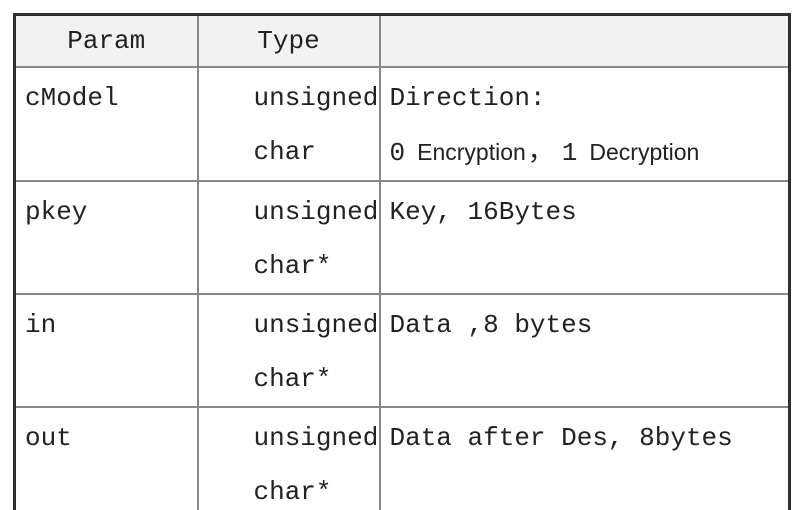 This screenshot has width=804, height=510. I want to click on fullwidth-comma: ，, so click(540, 152).